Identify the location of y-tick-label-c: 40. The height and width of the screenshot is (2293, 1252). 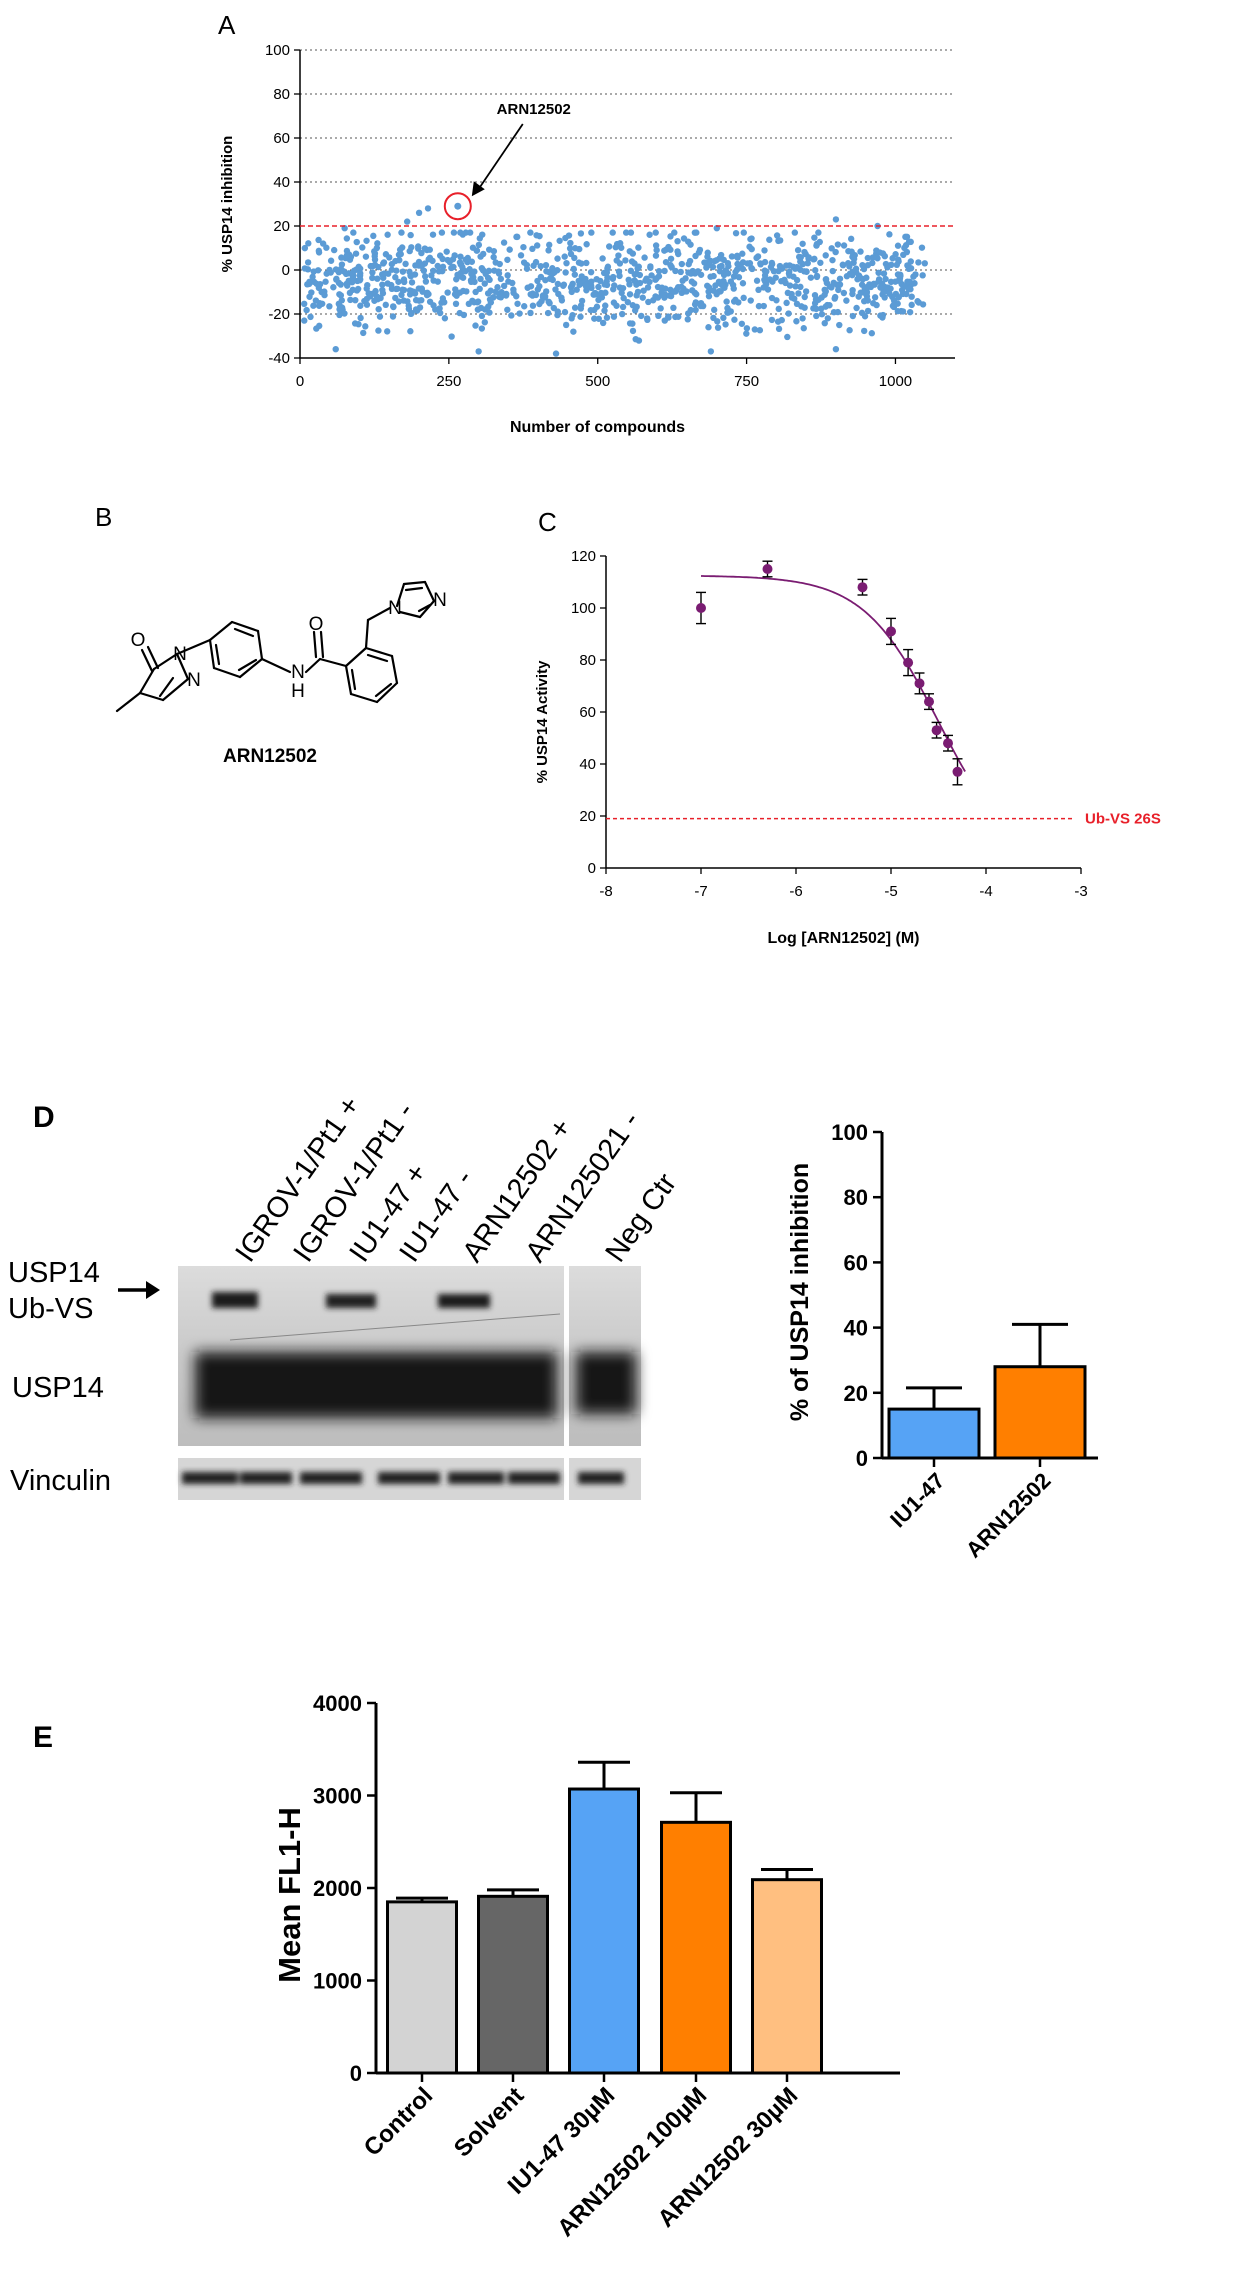
(587, 764).